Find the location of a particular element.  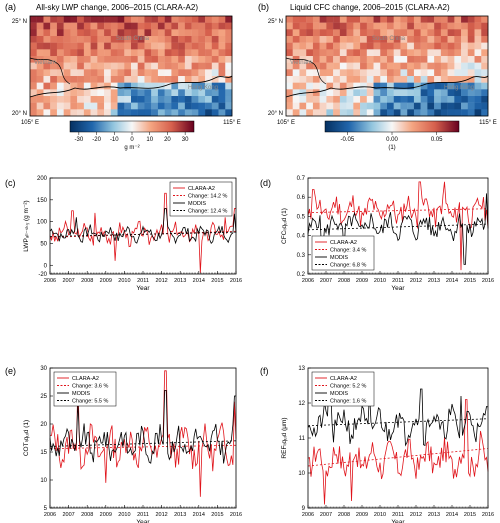

legend-label: Change: 3.6 % is located at coordinates (90, 387).